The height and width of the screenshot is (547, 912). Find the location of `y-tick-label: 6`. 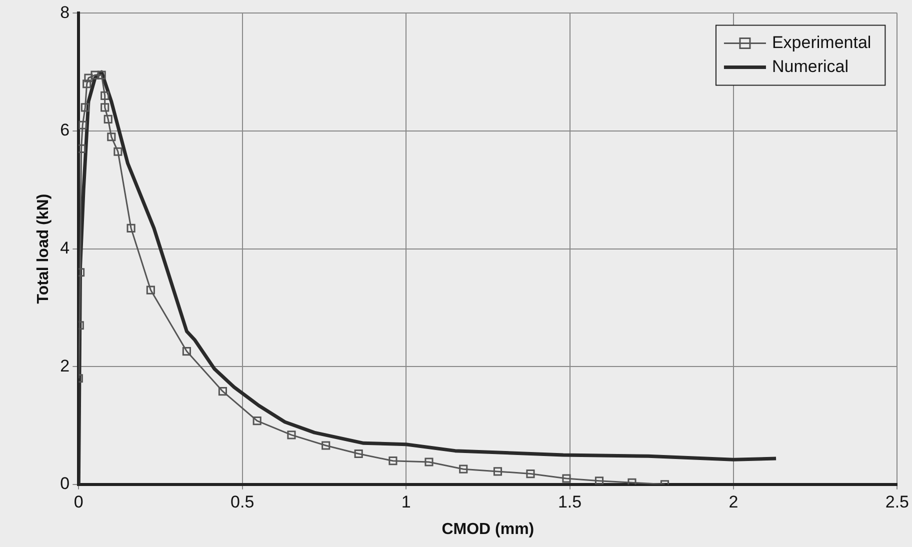

y-tick-label: 6 is located at coordinates (65, 130).